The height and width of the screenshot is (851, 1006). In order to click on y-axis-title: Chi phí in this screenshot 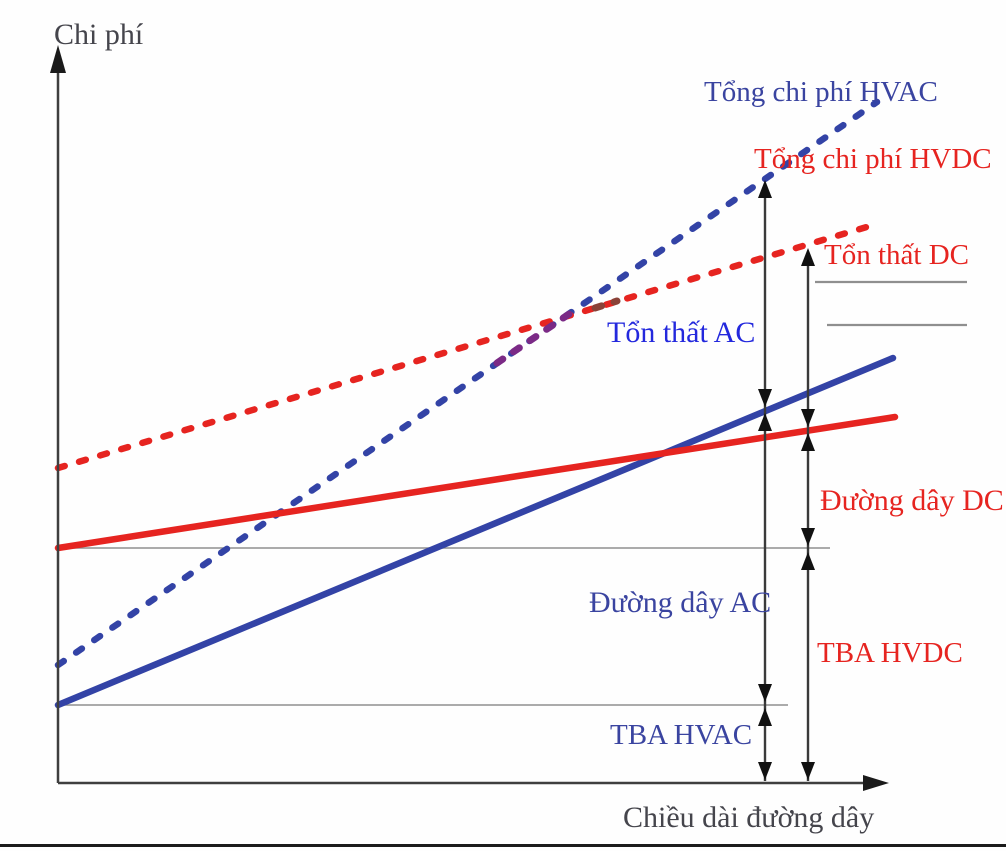, I will do `click(99, 34)`.